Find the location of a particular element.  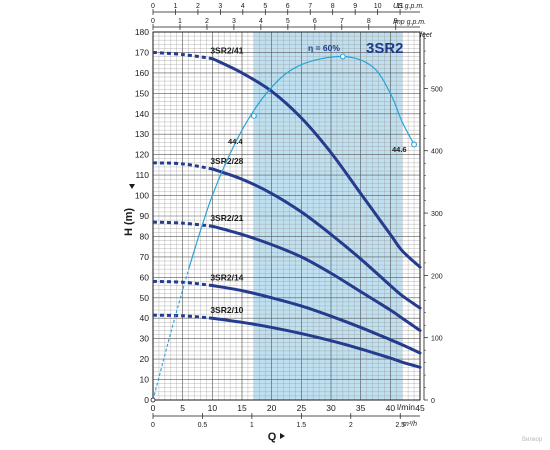

y-tick-label: 10 is located at coordinates (145, 380).